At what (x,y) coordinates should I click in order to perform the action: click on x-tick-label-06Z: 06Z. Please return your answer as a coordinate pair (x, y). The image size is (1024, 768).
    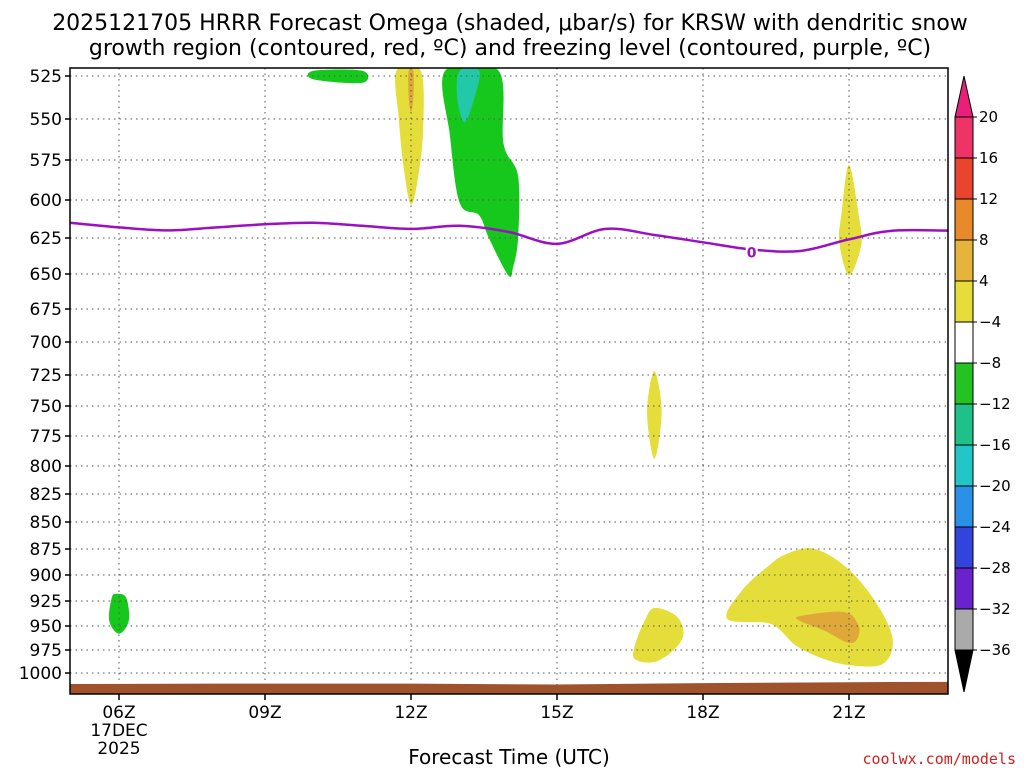
    Looking at the image, I should click on (118, 713).